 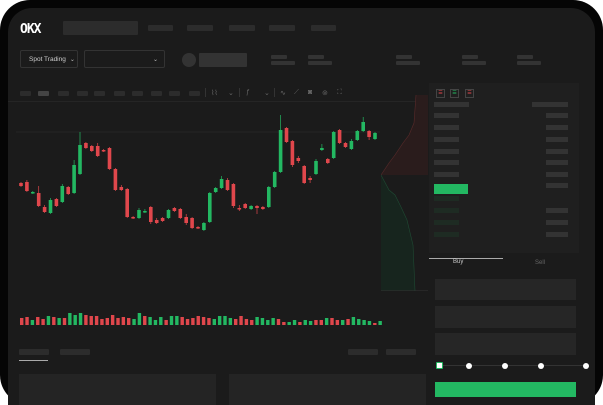 What do you see at coordinates (454, 93) in the screenshot?
I see `orderbook-bids-icon: ☰` at bounding box center [454, 93].